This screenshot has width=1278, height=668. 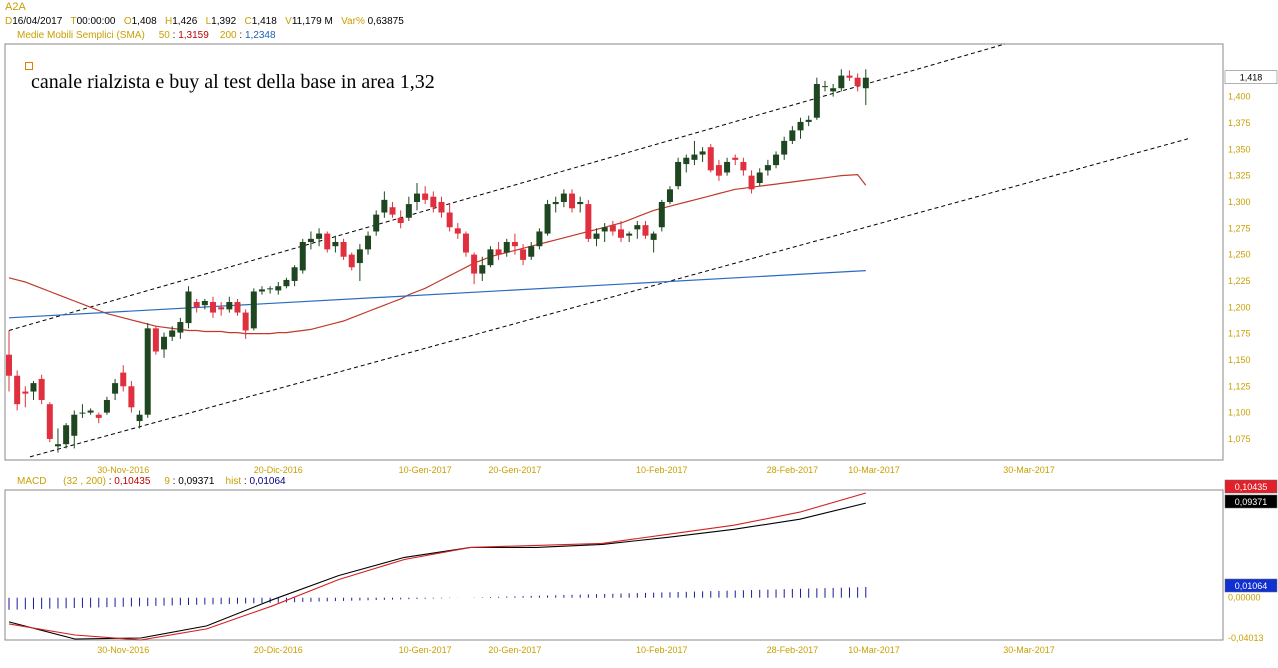 I want to click on macd-line, so click(x=437, y=571).